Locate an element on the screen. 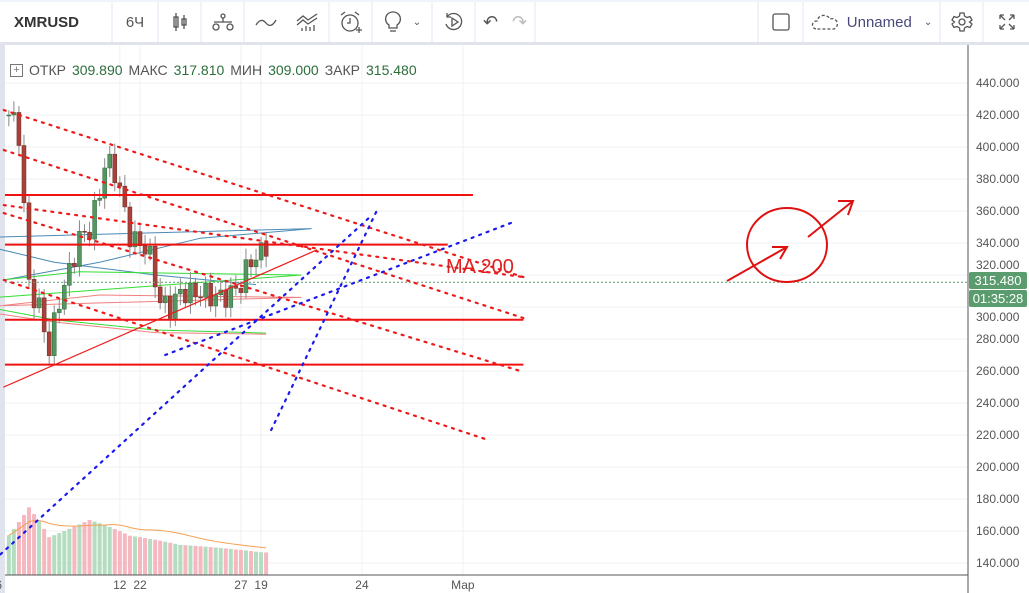 This screenshot has height=593, width=1029. settings-button is located at coordinates (962, 22).